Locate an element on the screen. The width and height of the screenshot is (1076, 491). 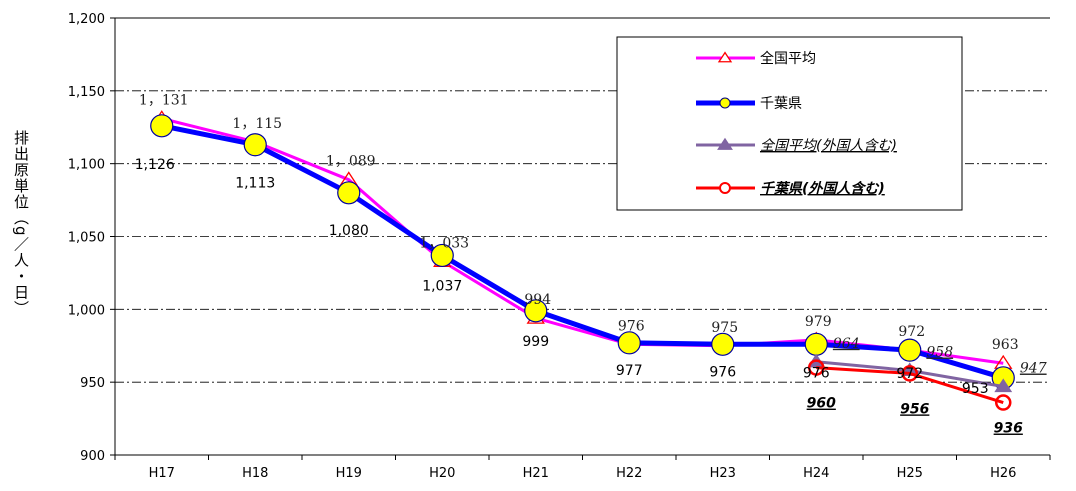
legend-box is located at coordinates (789, 123).